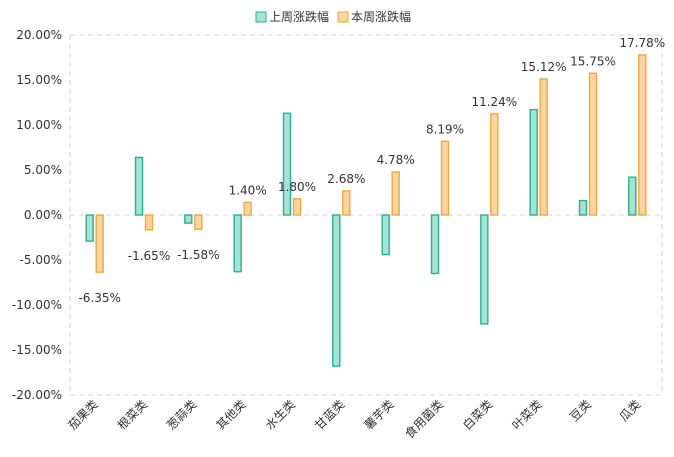 The image size is (674, 457). What do you see at coordinates (149, 256) in the screenshot?
I see `data-label: -1.65%` at bounding box center [149, 256].